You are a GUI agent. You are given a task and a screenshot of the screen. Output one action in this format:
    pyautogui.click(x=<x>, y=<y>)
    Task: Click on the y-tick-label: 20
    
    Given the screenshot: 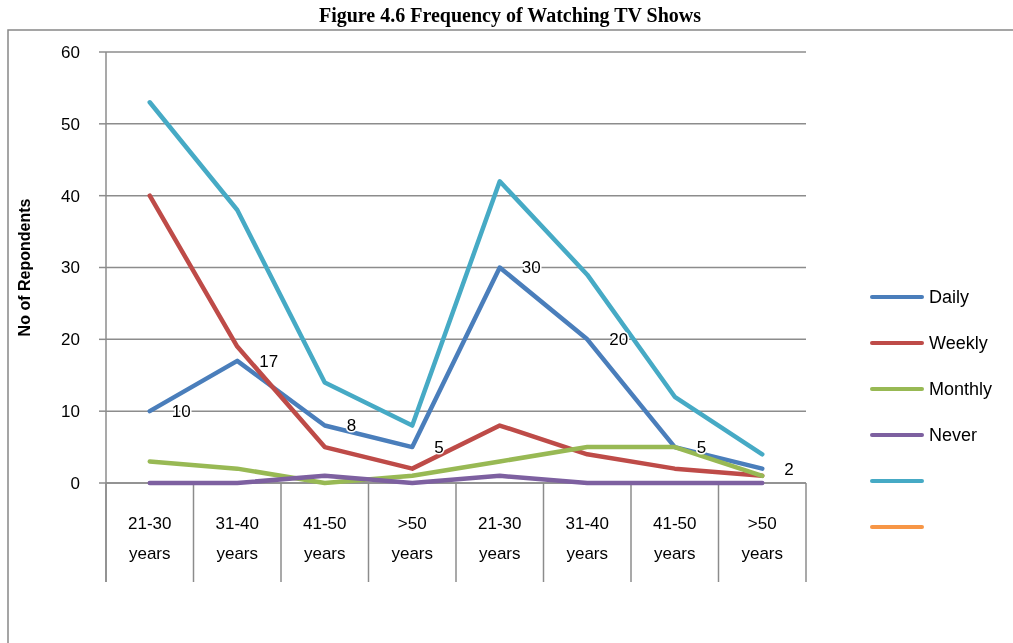 What is the action you would take?
    pyautogui.click(x=70, y=340)
    